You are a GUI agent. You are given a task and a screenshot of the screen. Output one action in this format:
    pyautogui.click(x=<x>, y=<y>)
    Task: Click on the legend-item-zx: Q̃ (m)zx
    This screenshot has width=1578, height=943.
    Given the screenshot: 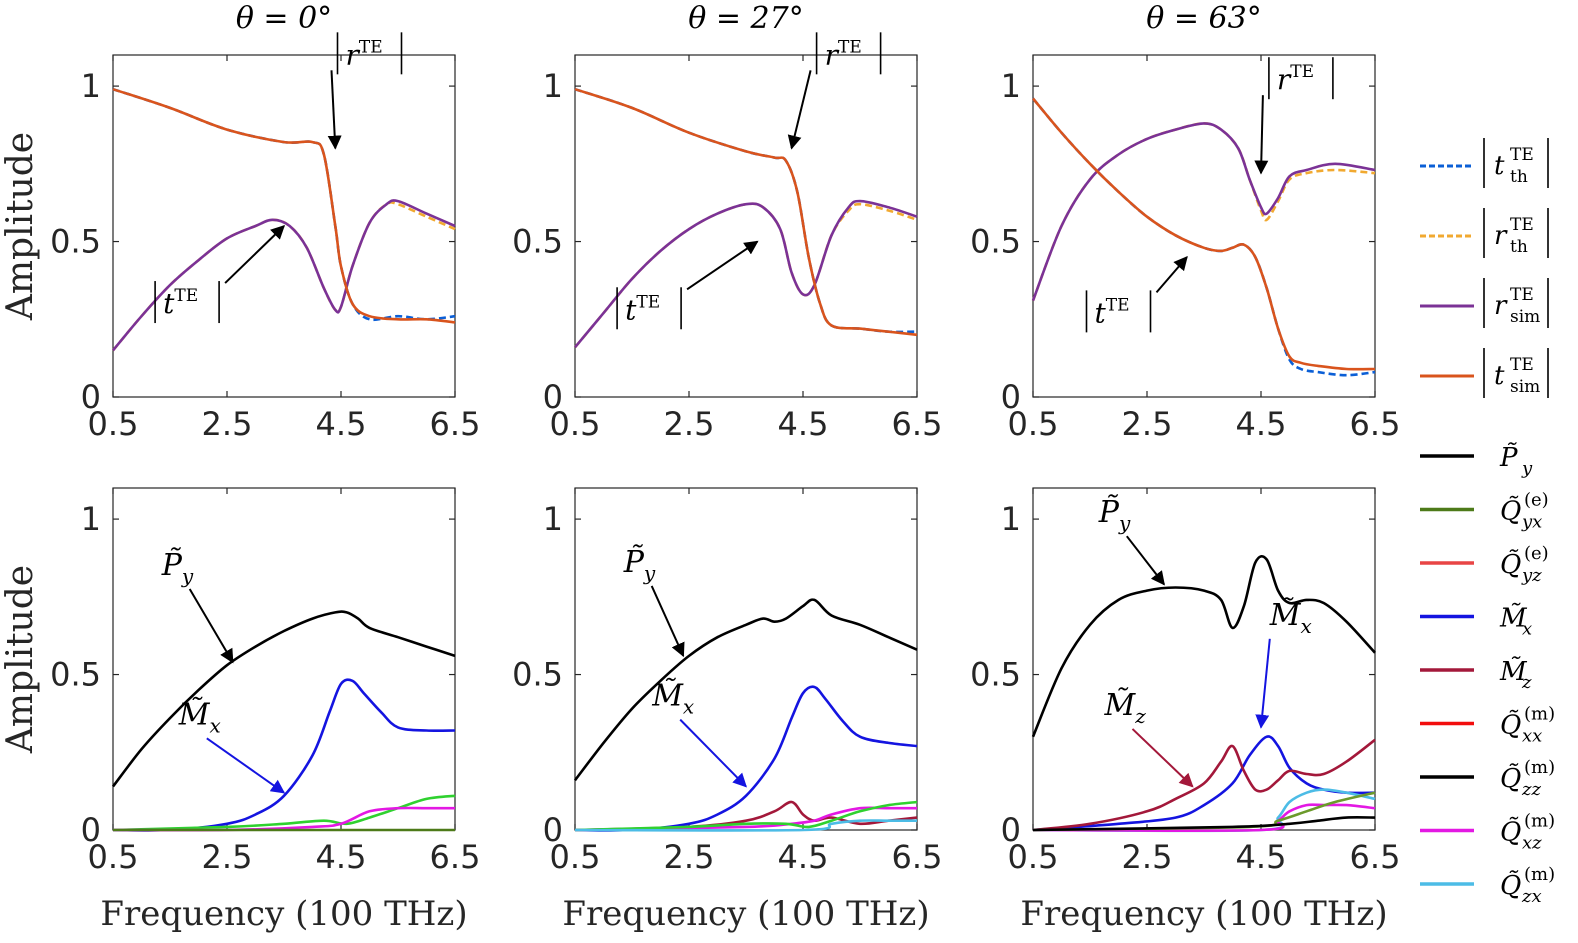 What is the action you would take?
    pyautogui.click(x=1487, y=885)
    